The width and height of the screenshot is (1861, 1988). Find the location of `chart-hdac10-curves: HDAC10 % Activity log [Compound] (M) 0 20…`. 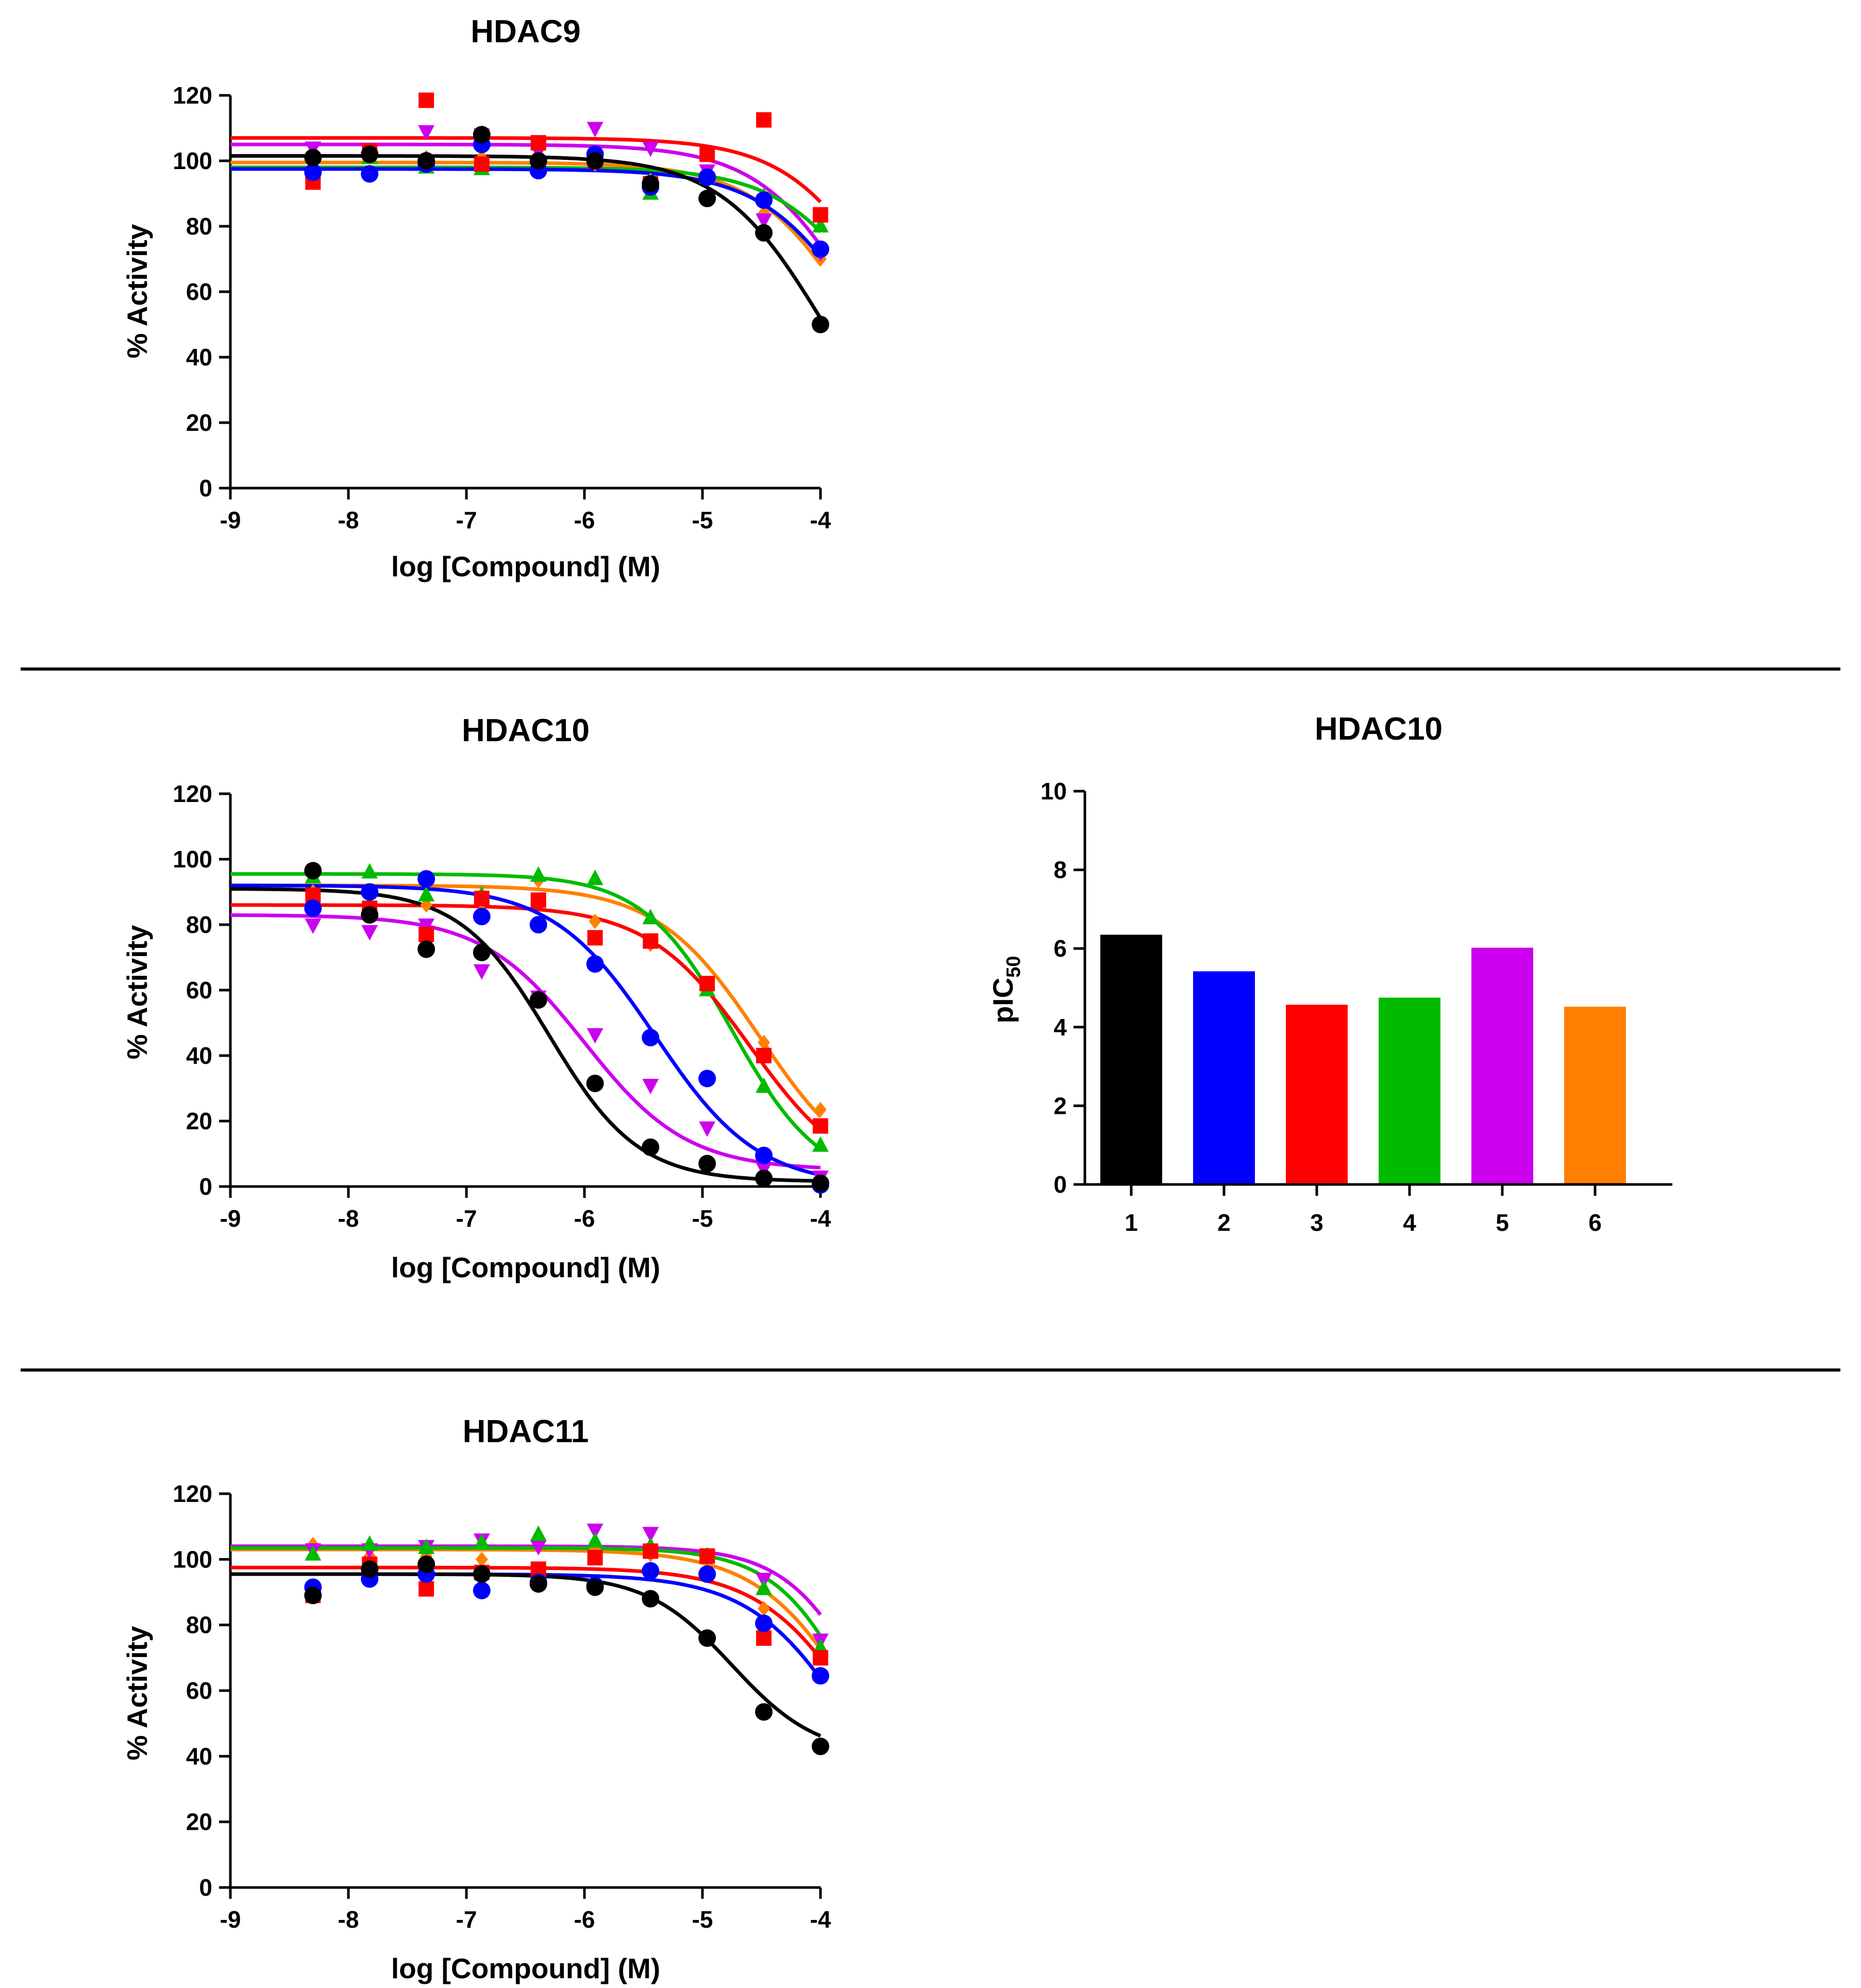

chart-hdac10-curves: HDAC10 % Activity log [Compound] (M) 0 20… is located at coordinates (476, 998).